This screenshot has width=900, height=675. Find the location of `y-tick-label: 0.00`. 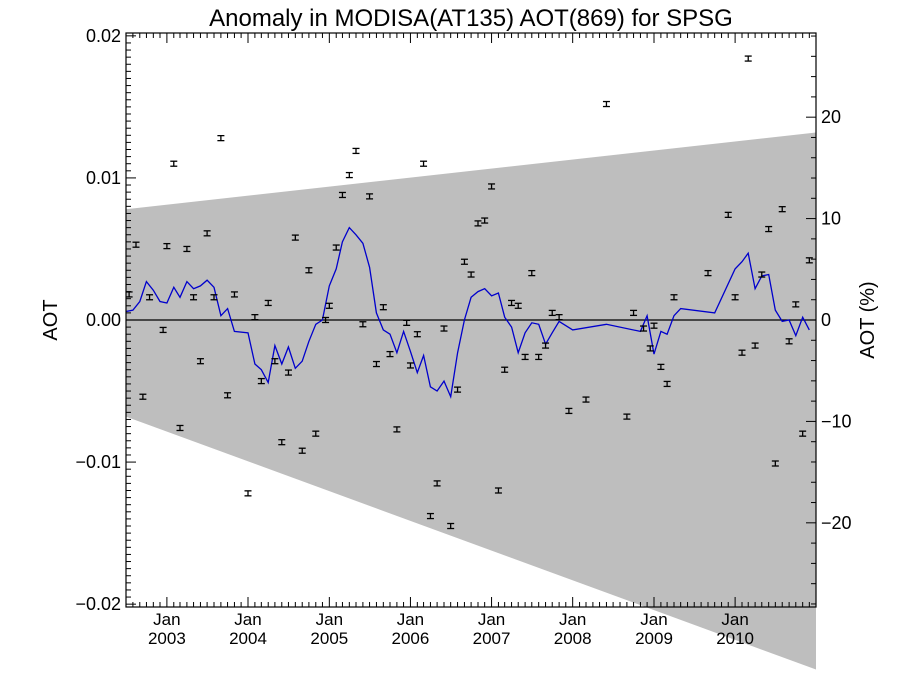

y-tick-label: 0.00 is located at coordinates (103, 320).